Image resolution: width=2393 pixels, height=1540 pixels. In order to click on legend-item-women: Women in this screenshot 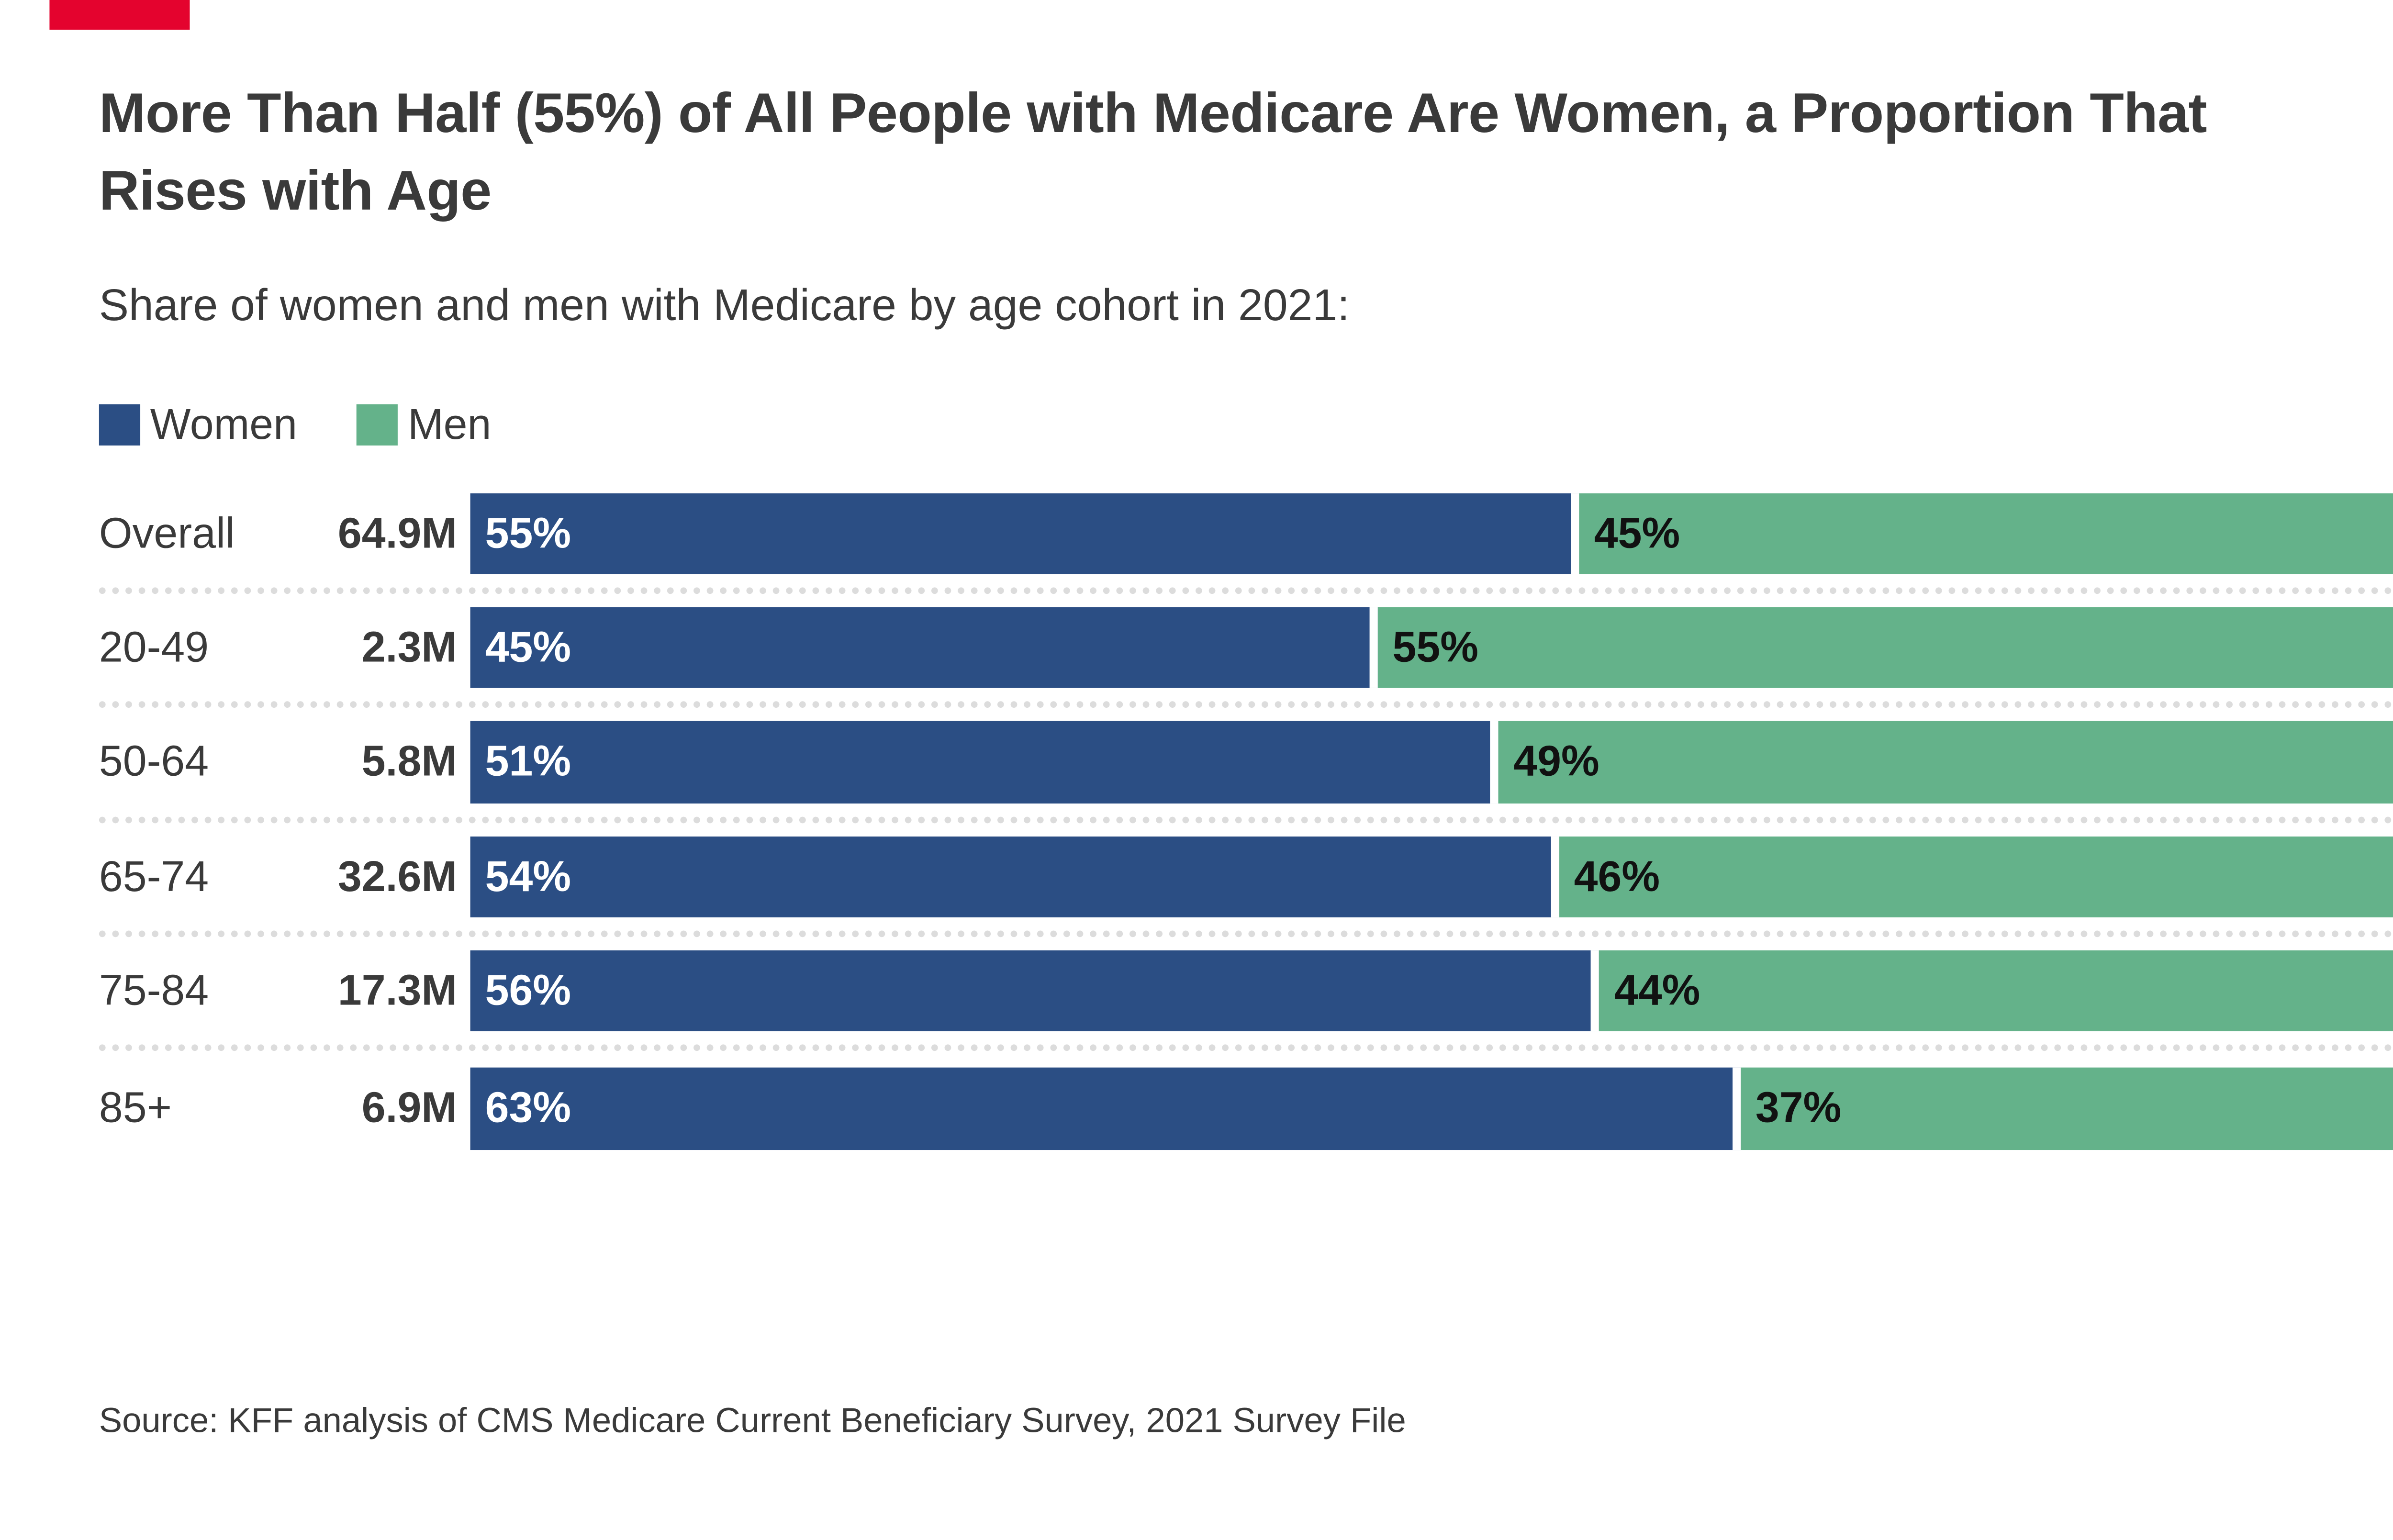, I will do `click(198, 424)`.